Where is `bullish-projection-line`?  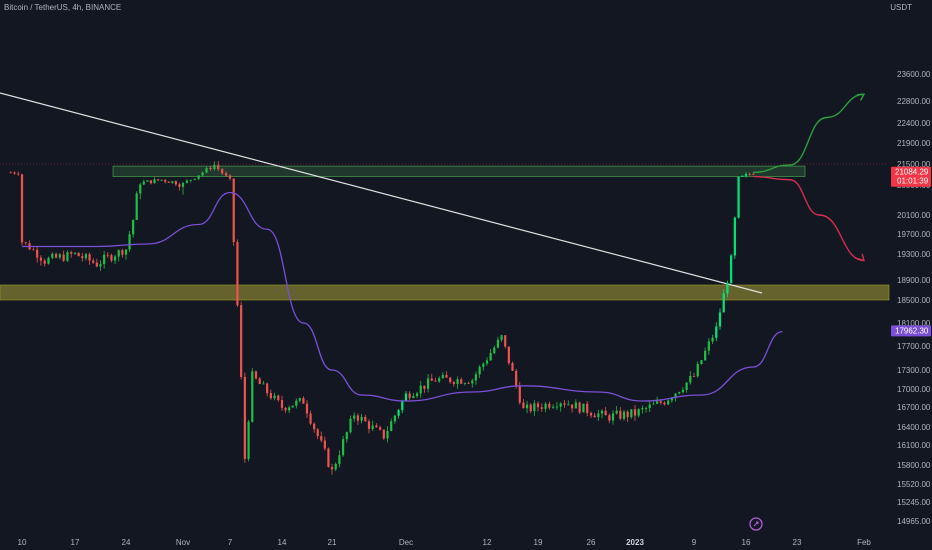
bullish-projection-line is located at coordinates (809, 133).